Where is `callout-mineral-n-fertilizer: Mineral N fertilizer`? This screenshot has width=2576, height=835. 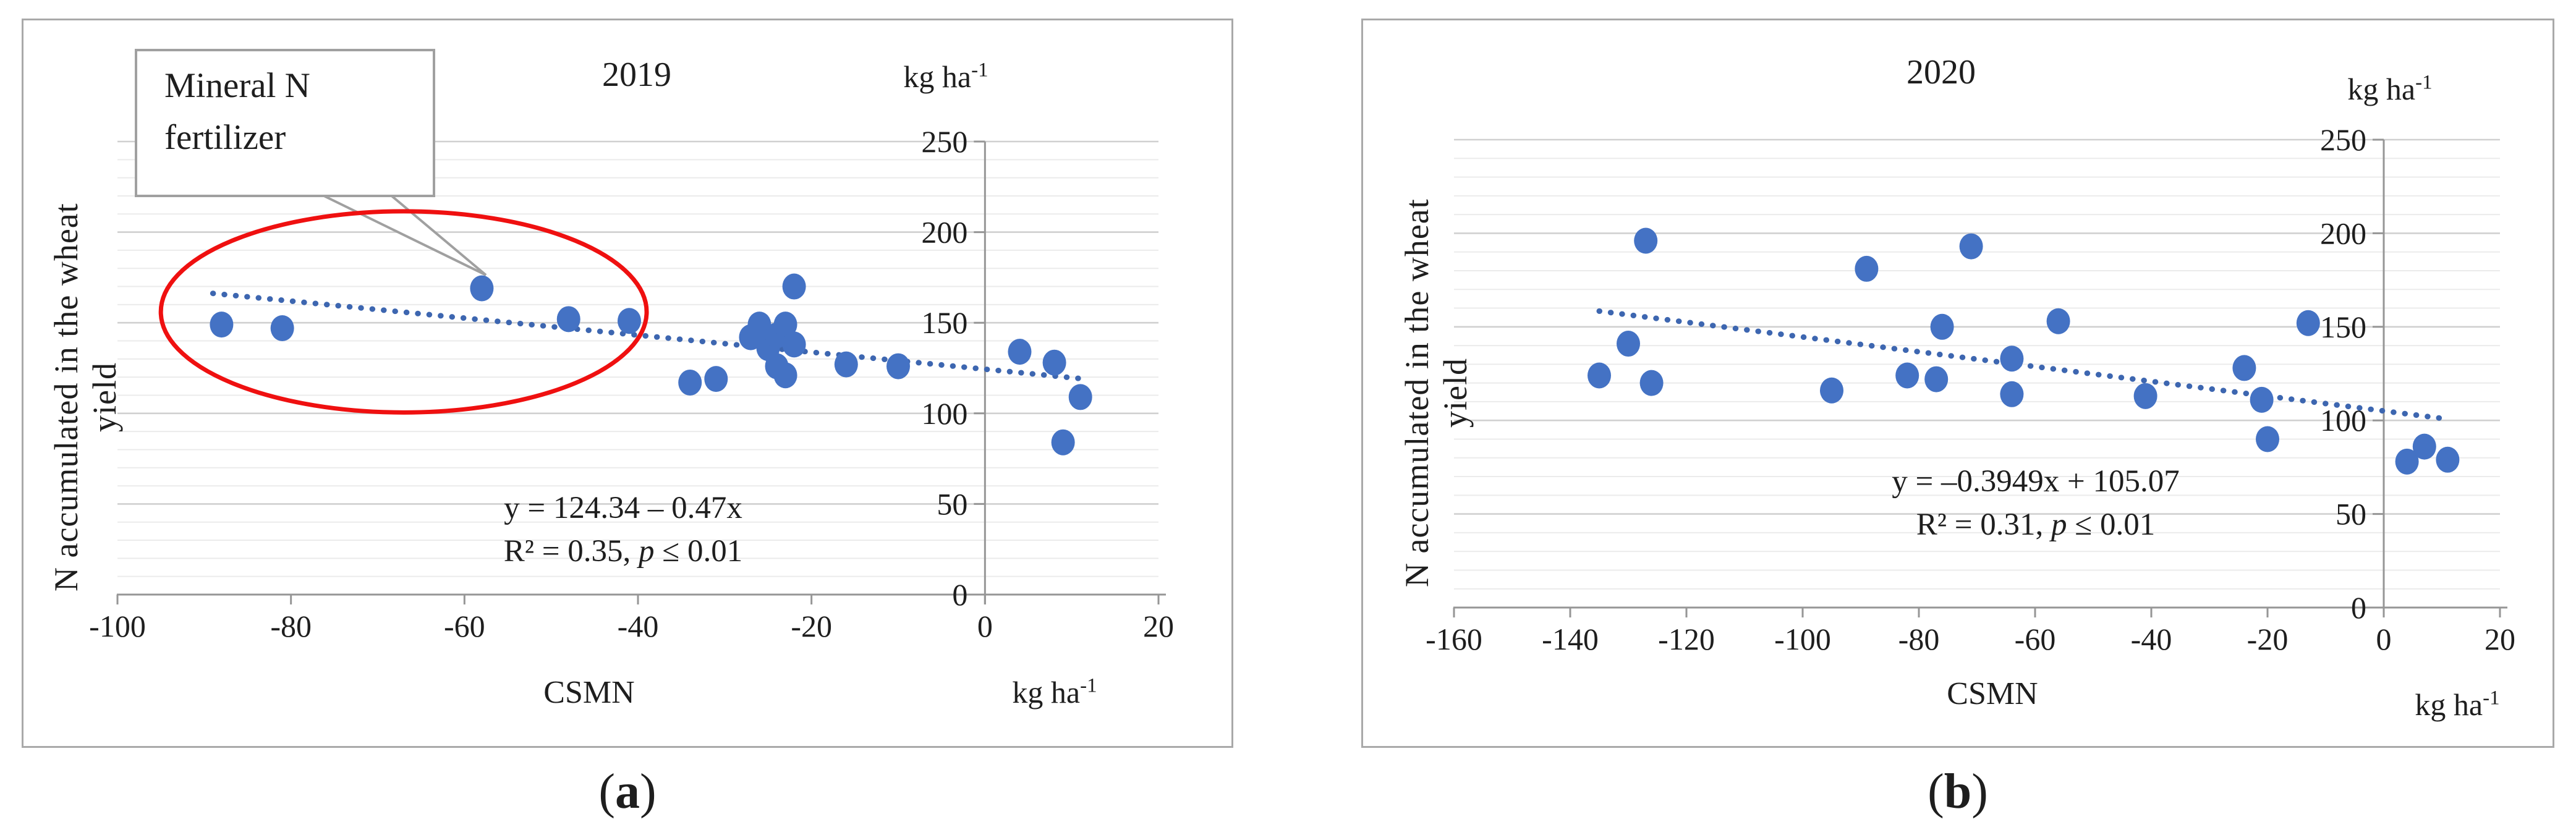 callout-mineral-n-fertilizer: Mineral N fertilizer is located at coordinates (285, 123).